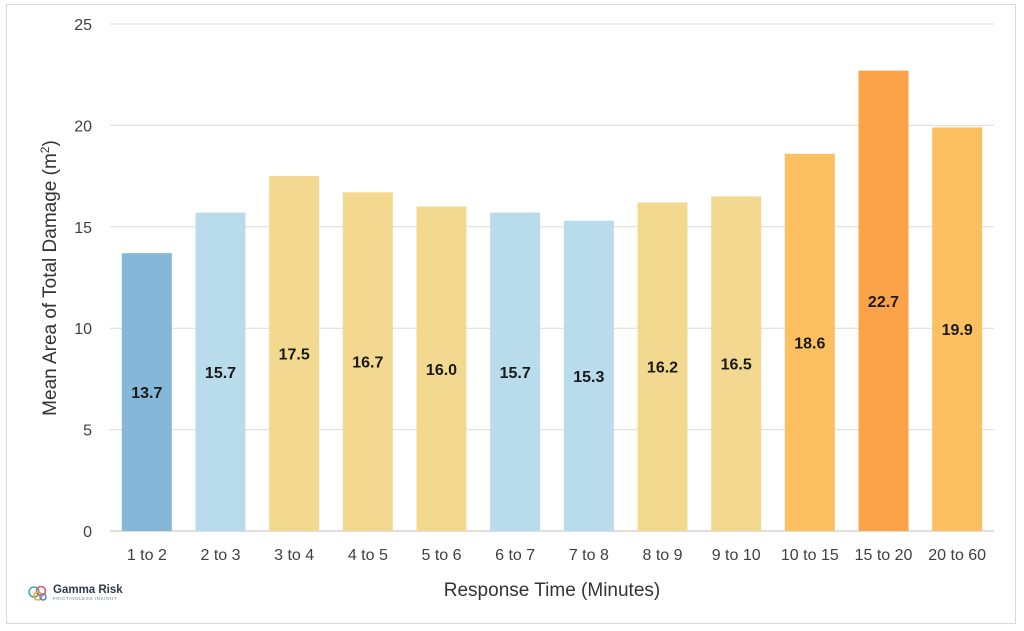 The width and height of the screenshot is (1024, 631). Describe the element at coordinates (220, 555) in the screenshot. I see `x-tick-label: 2 to 3` at that location.